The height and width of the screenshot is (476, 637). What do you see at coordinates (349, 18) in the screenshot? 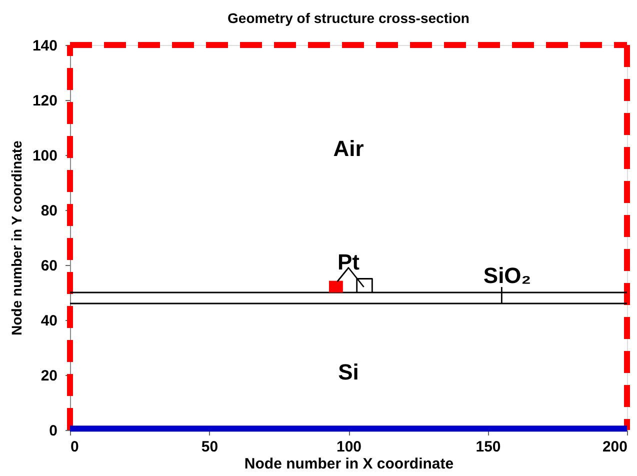
I see `chart-title: Geometry of structure cross-section` at bounding box center [349, 18].